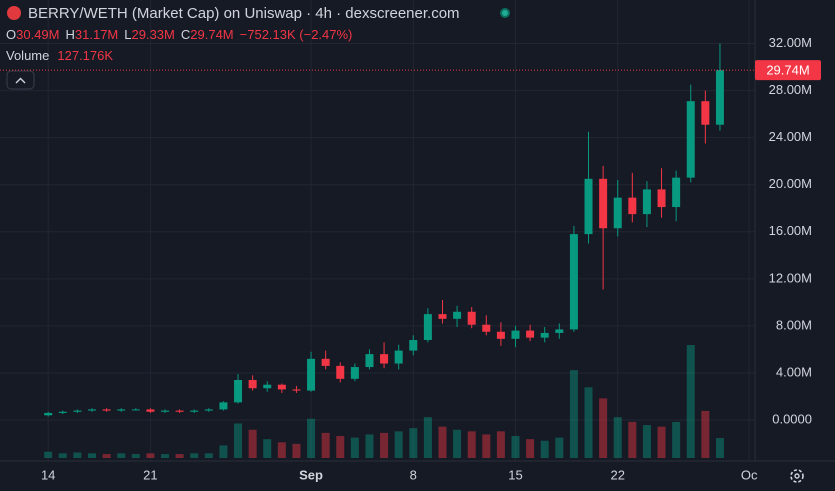 Image resolution: width=835 pixels, height=491 pixels. I want to click on ohlc-value: 30.49M, so click(38, 34).